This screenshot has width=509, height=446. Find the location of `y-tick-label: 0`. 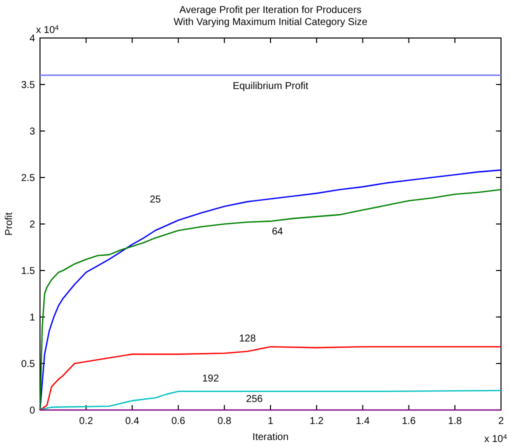

y-tick-label: 0 is located at coordinates (32, 411).